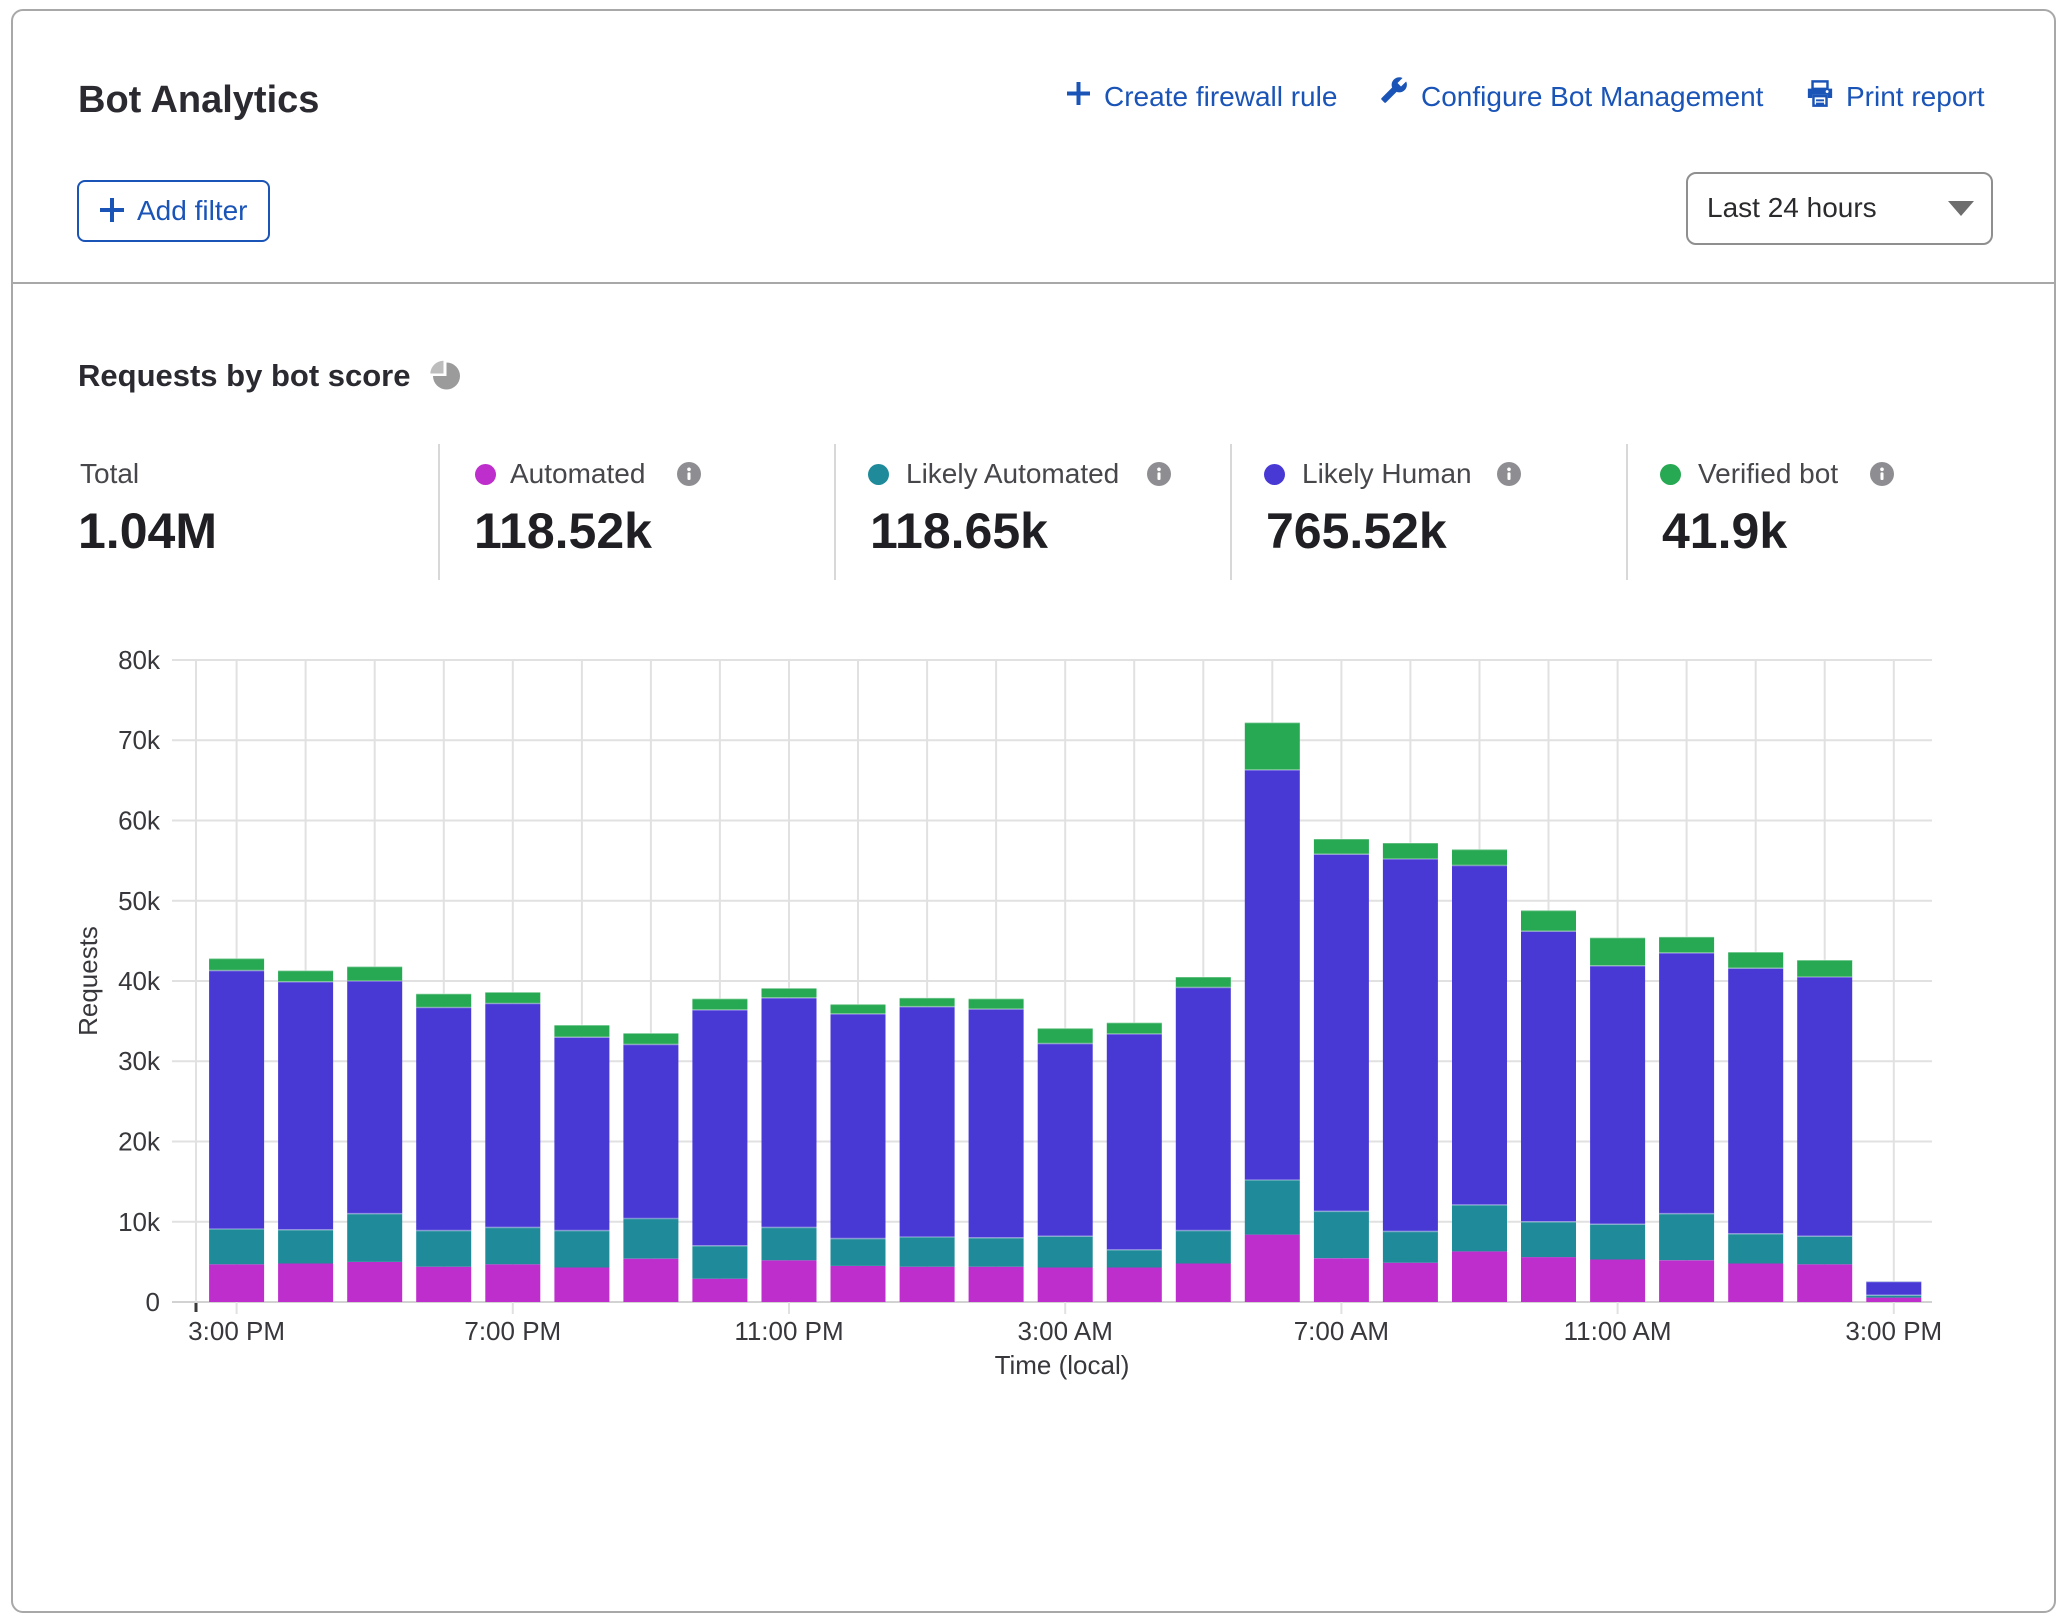 The height and width of the screenshot is (1613, 2070). I want to click on svg-text: 7:00 AM, so click(1341, 1331).